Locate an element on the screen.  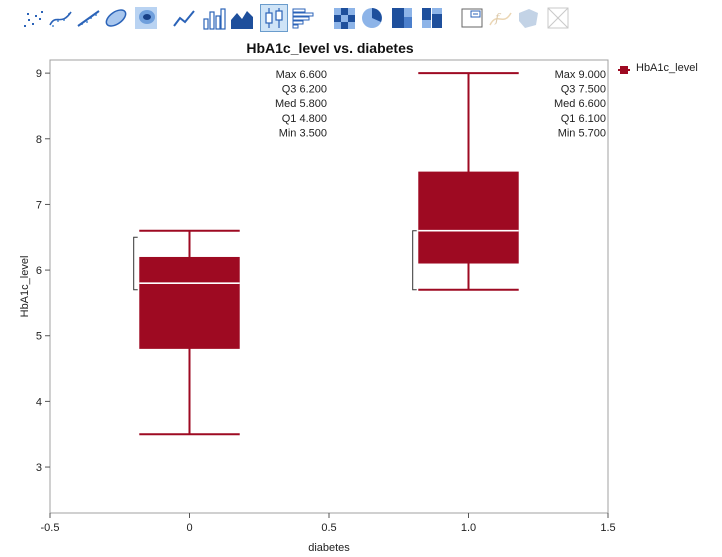
box-stat-label: Max 9.000 is located at coordinates (580, 75).